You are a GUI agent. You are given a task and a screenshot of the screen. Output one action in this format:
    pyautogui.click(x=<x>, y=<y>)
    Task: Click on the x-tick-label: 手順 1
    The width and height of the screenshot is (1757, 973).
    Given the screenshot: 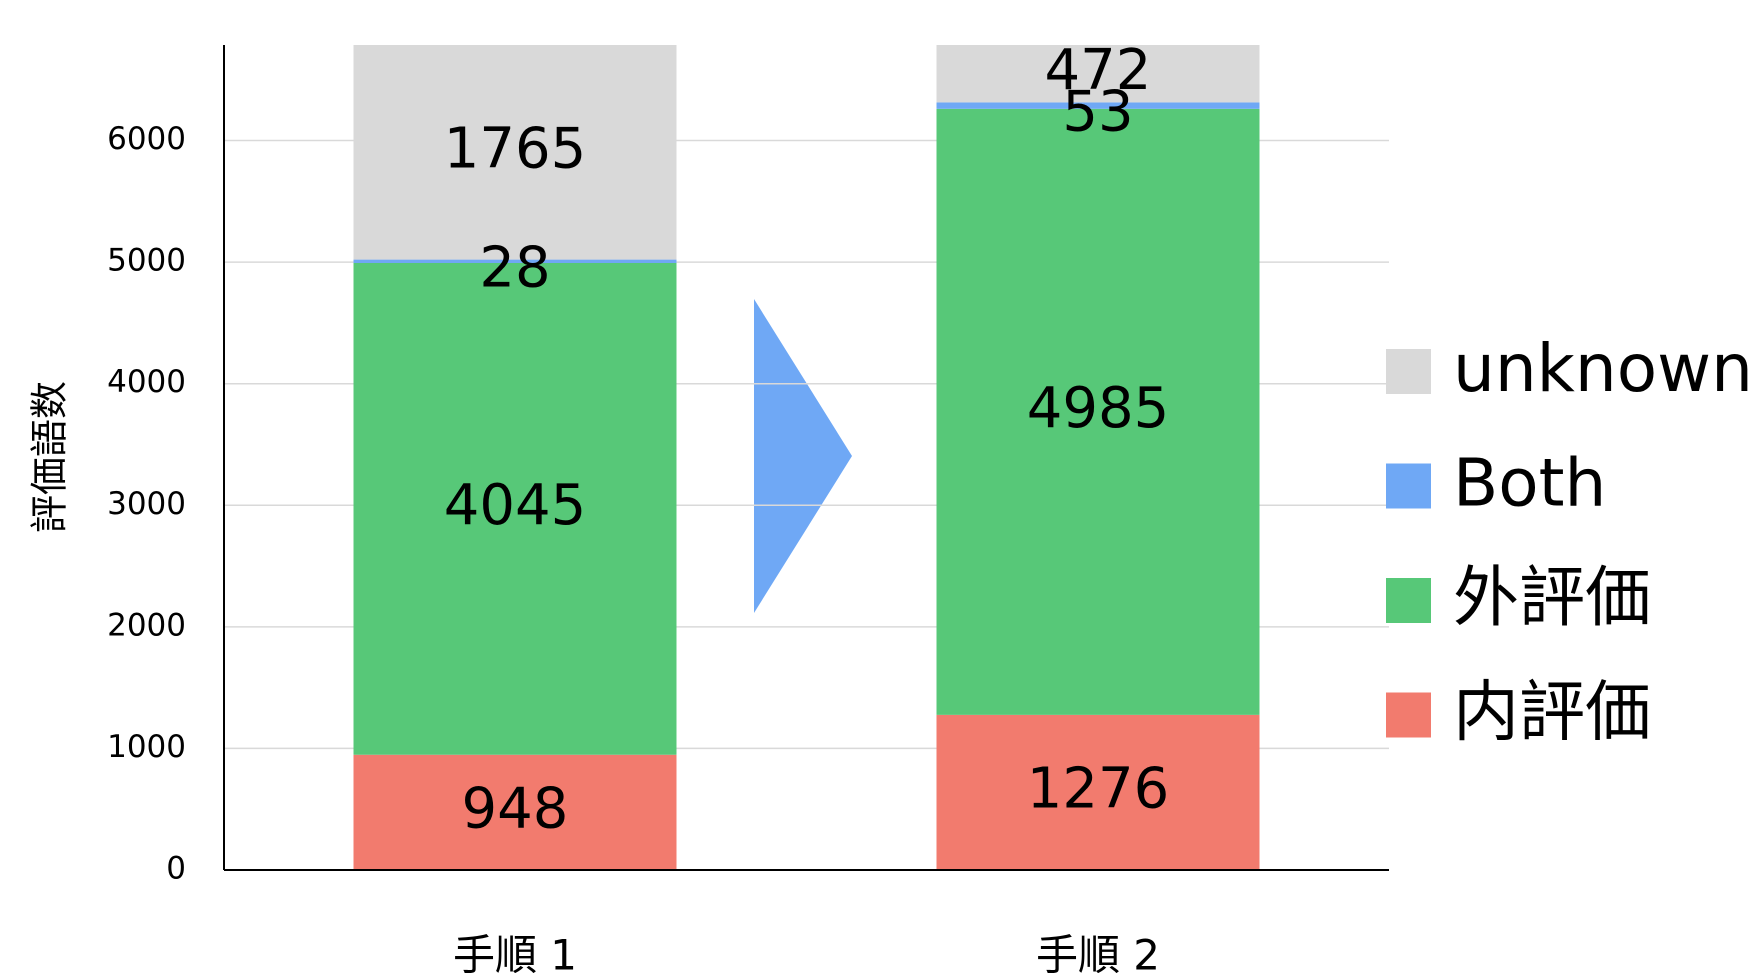 What is the action you would take?
    pyautogui.click(x=515, y=952)
    